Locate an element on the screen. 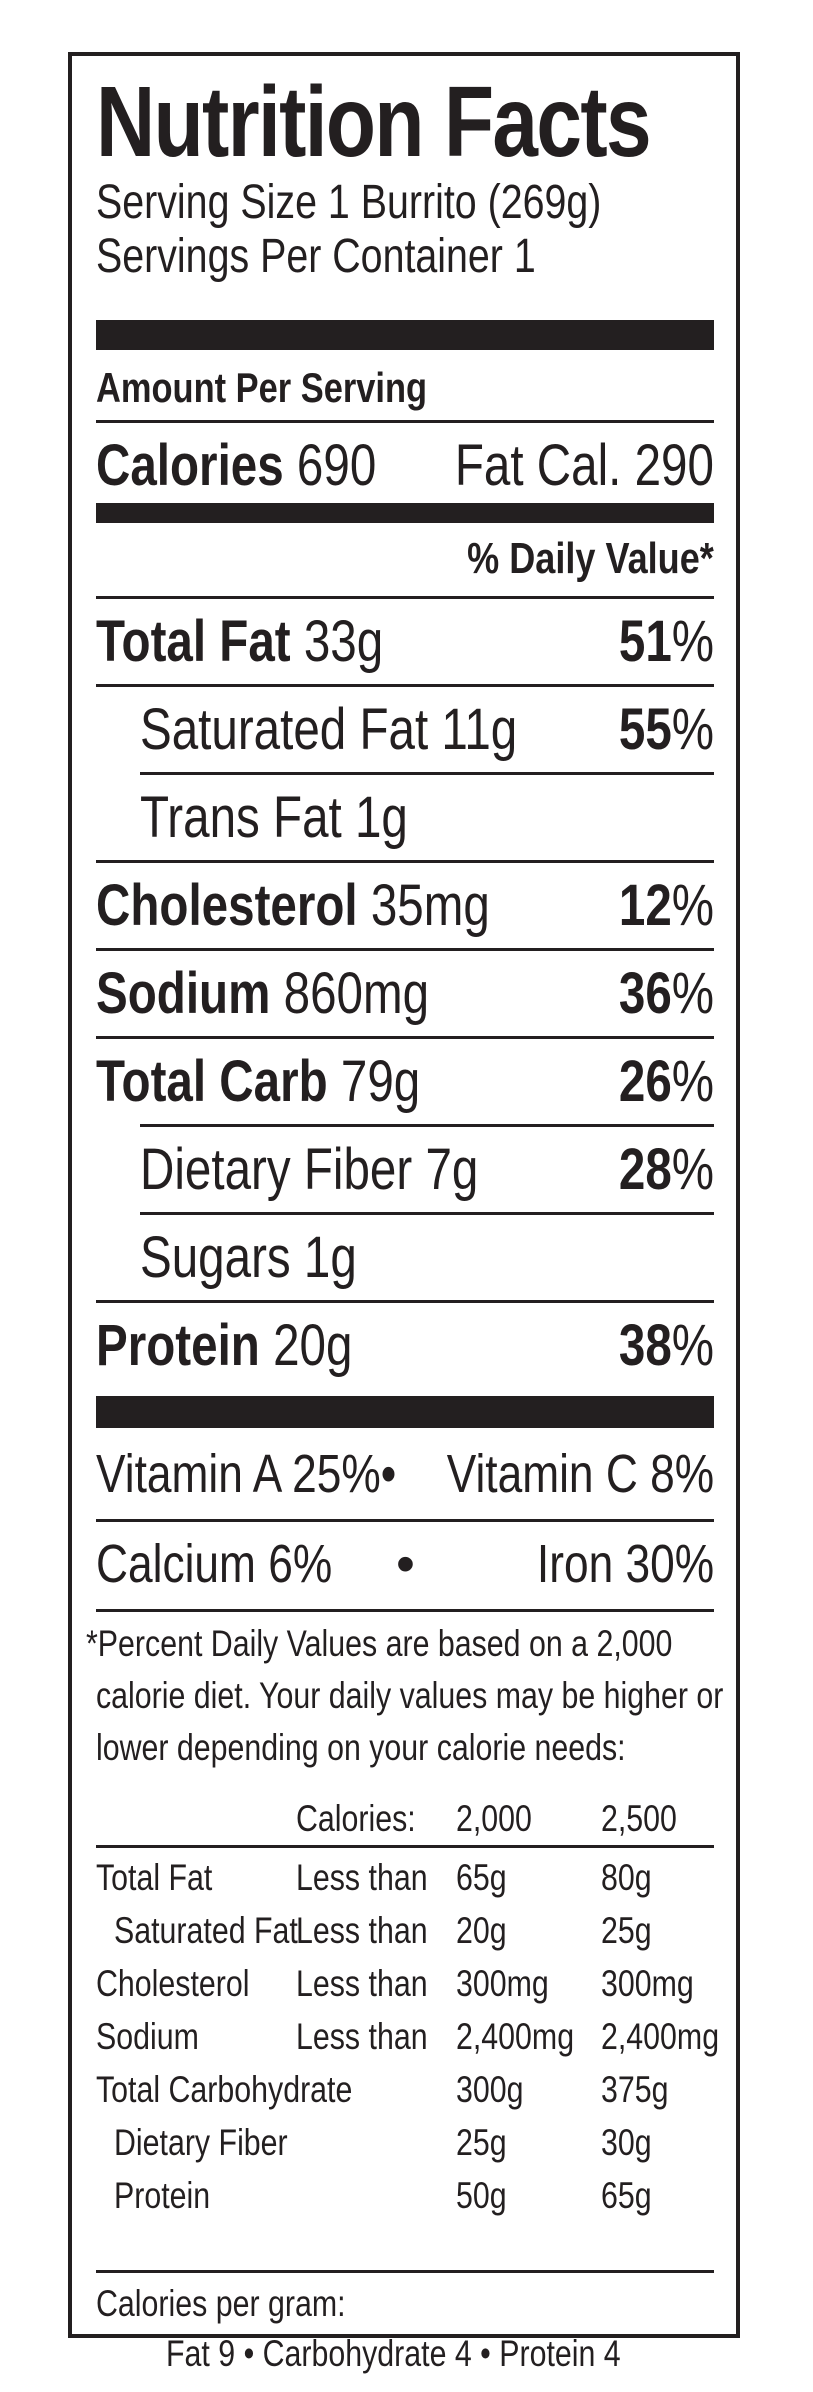 Image resolution: width=813 pixels, height=2392 pixels. nutrient-row-total-fat: Total Fat 33g 51% is located at coordinates (405, 641).